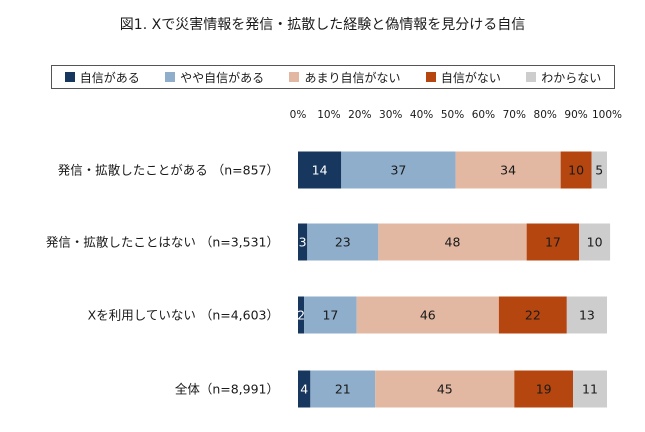  What do you see at coordinates (571, 77) in the screenshot?
I see `legend-label: わからない` at bounding box center [571, 77].